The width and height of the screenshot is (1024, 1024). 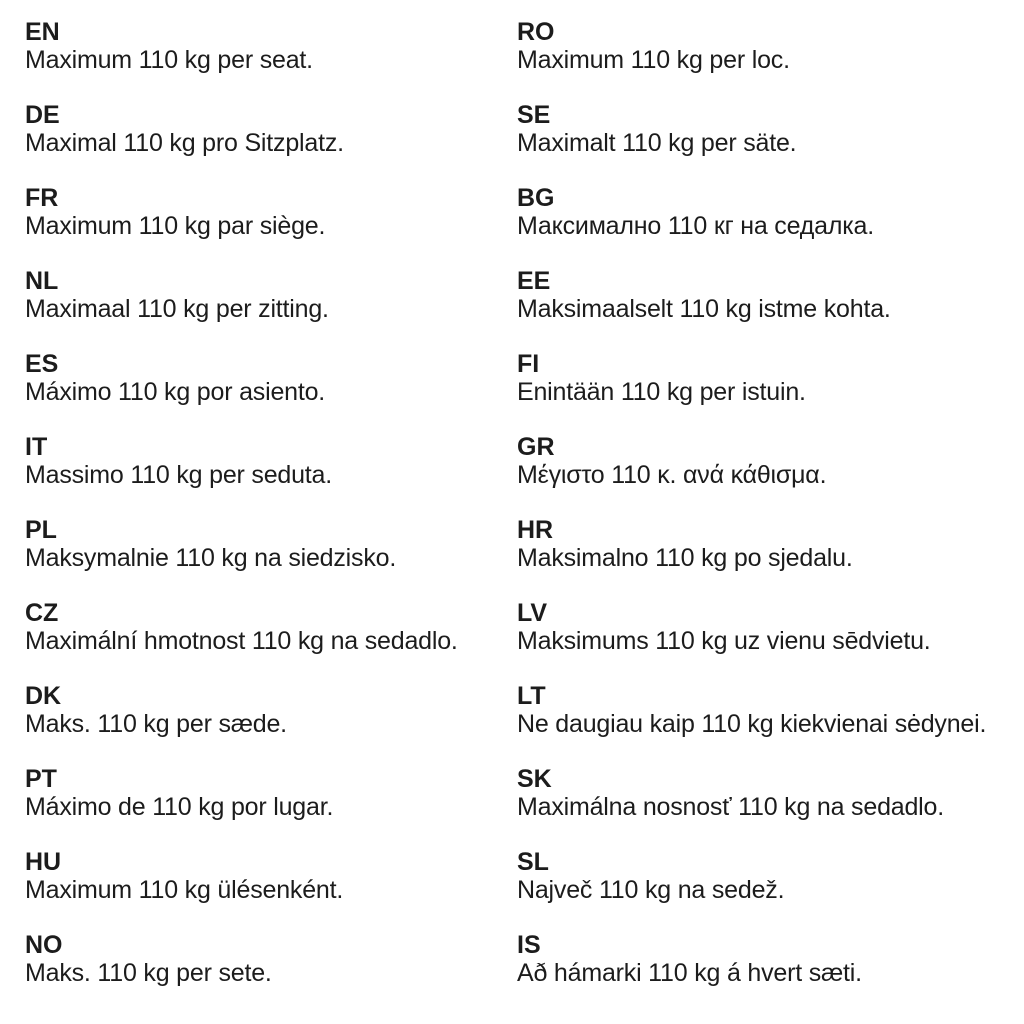 What do you see at coordinates (156, 724) in the screenshot?
I see `lang-text-dk: Maks. 110 kg per sæde.` at bounding box center [156, 724].